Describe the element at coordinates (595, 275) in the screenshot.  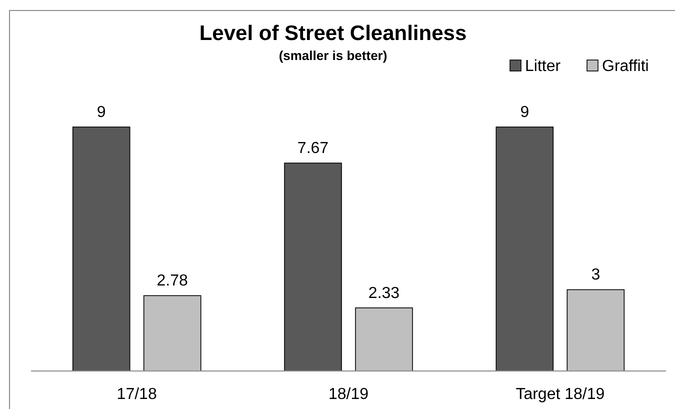
I see `data-label: 3` at that location.